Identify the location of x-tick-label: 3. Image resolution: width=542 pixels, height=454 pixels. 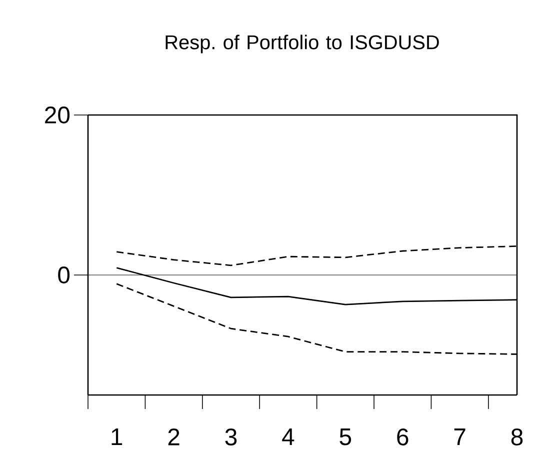
(231, 437).